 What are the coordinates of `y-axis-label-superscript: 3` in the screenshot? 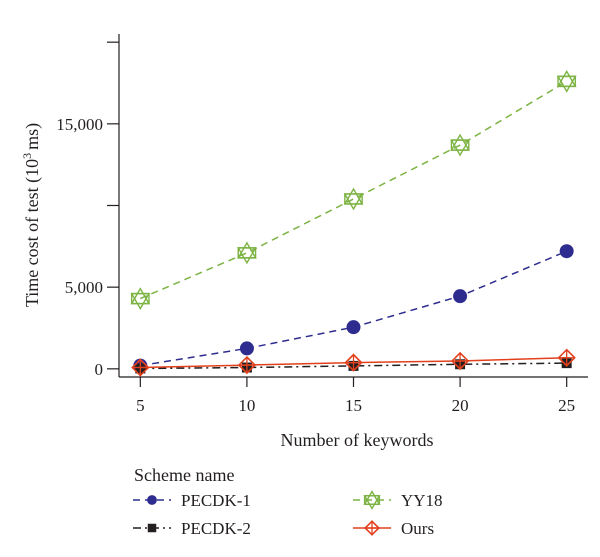 It's located at (27, 156).